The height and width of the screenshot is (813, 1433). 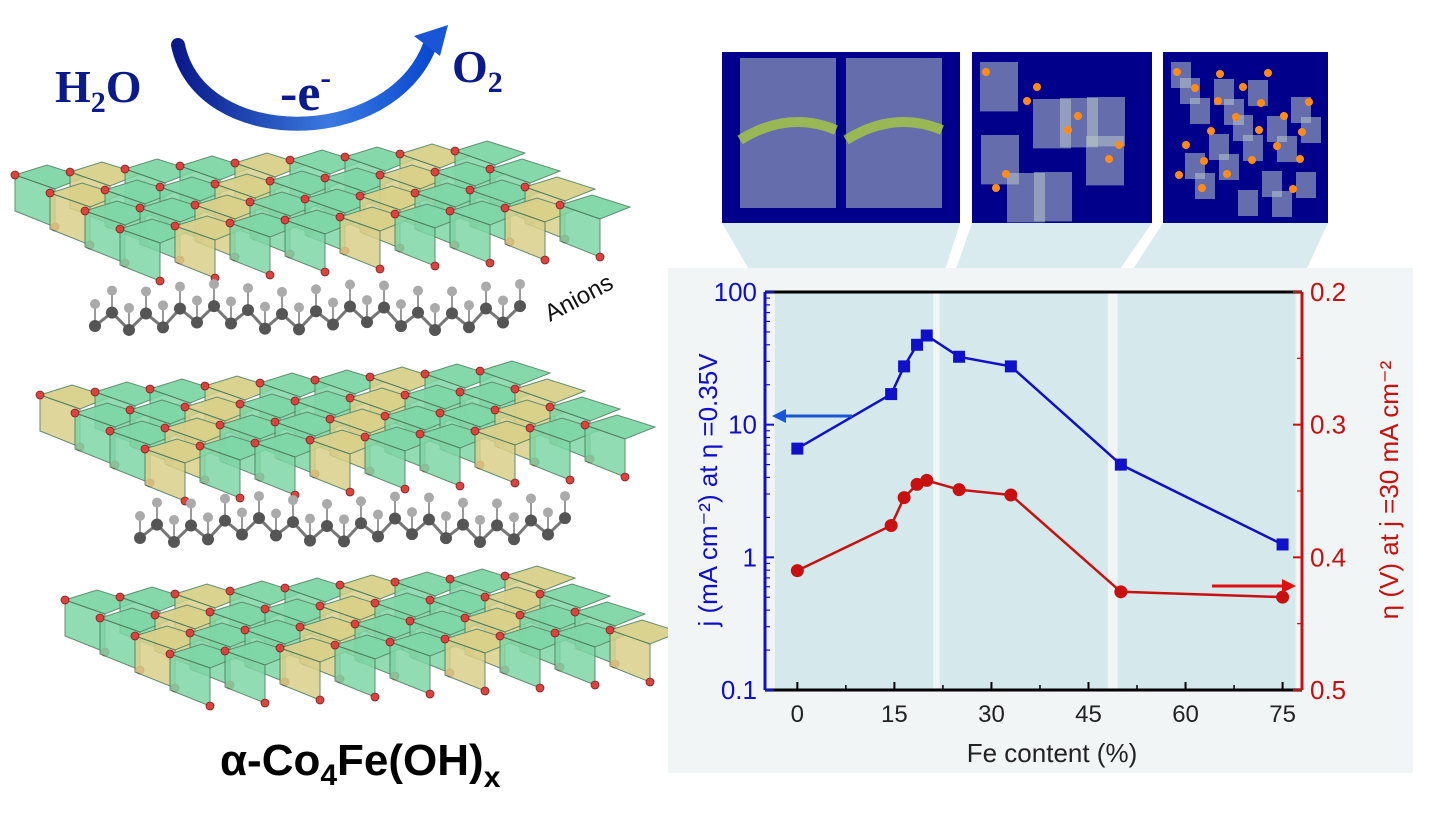 I want to click on x-tick-label: 15, so click(x=894, y=714).